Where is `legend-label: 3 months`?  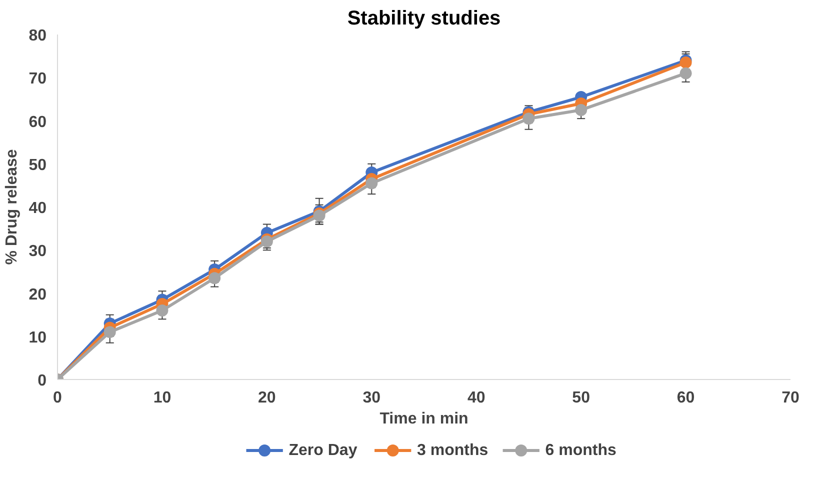
legend-label: 3 months is located at coordinates (452, 450).